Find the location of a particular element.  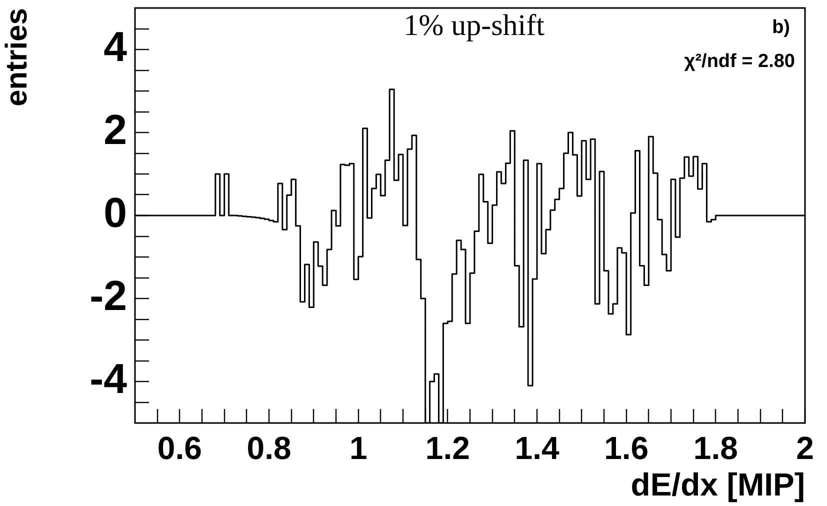

y-tick-label: 2 is located at coordinates (115, 130).